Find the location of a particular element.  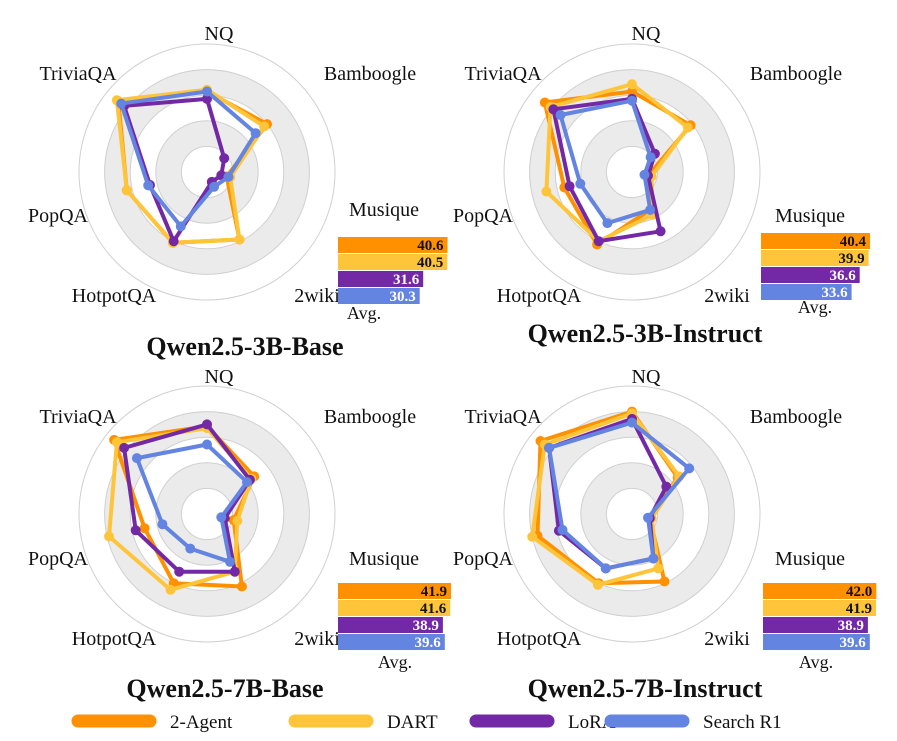

data-point-lora-triviaqa is located at coordinates (553, 109).